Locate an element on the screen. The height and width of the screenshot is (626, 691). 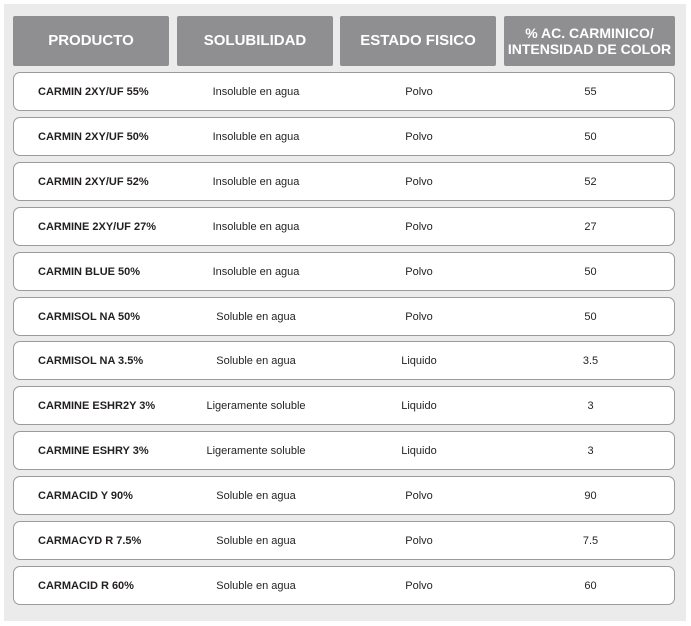
table-row: CARMACYD R 7.5% Soluble en agua Polvo 7.5 is located at coordinates (344, 540).